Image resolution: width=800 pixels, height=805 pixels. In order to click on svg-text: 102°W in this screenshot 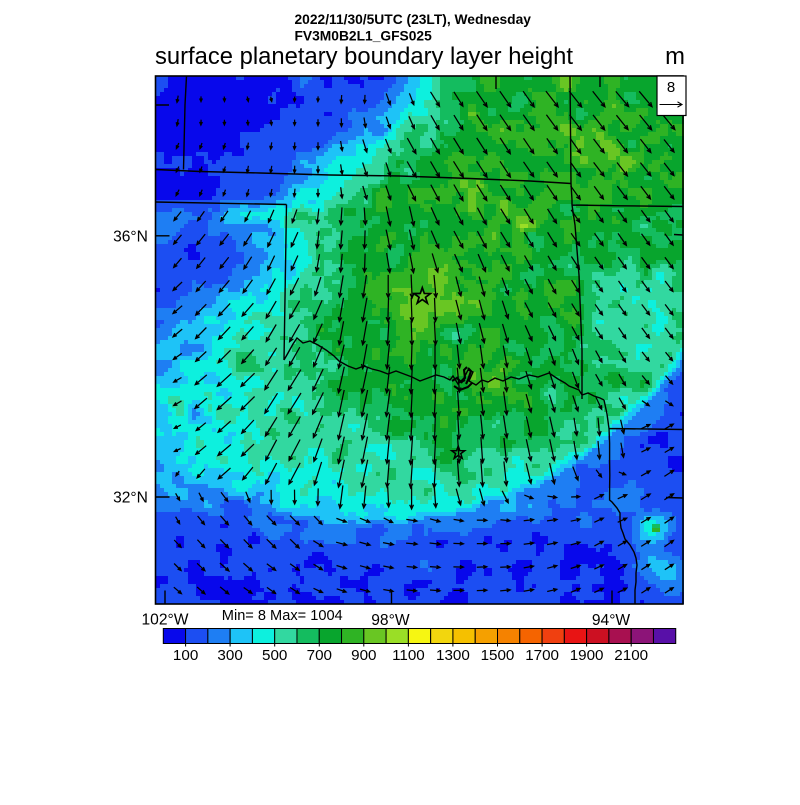, I will do `click(165, 620)`.